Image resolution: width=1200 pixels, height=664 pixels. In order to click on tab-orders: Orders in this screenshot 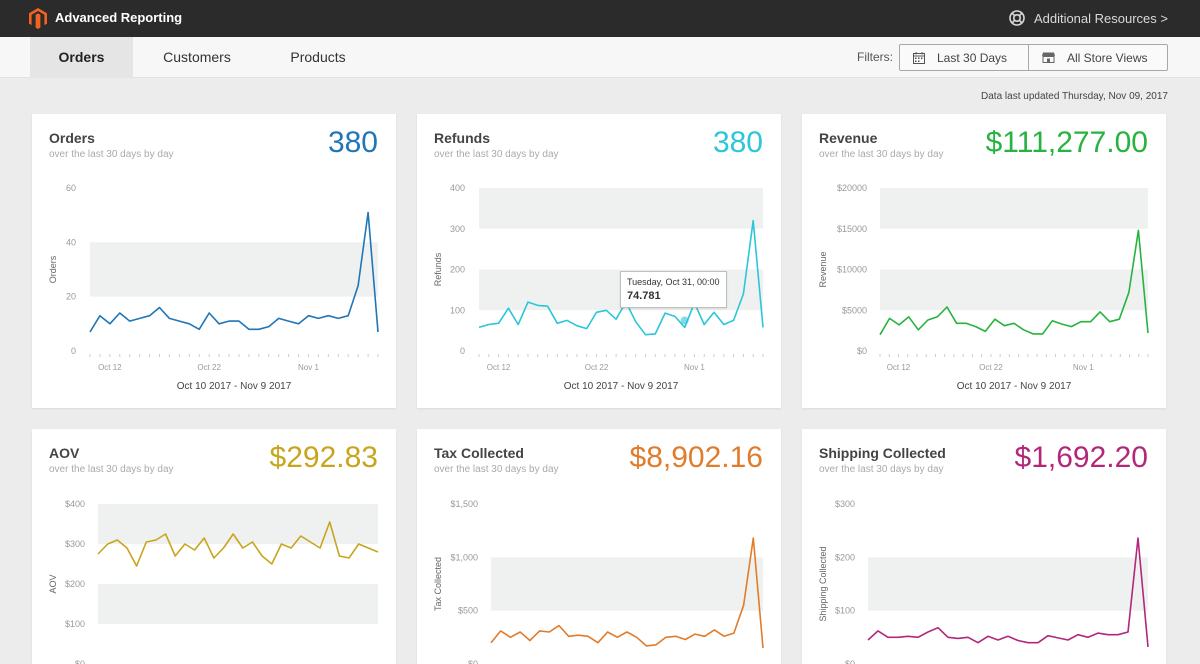, I will do `click(81, 57)`.